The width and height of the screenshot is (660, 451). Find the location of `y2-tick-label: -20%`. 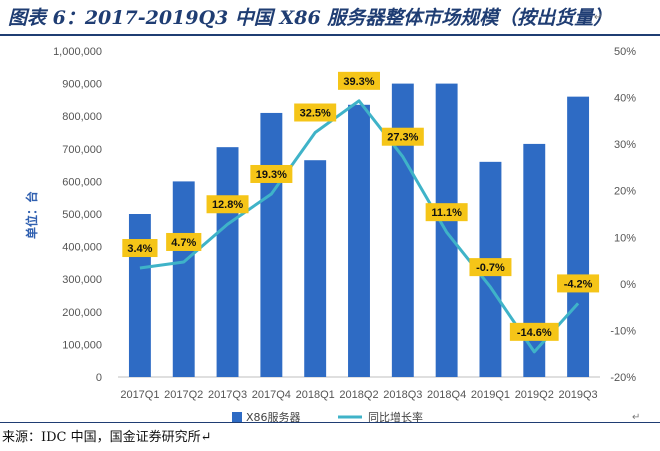

y2-tick-label: -20% is located at coordinates (623, 378).